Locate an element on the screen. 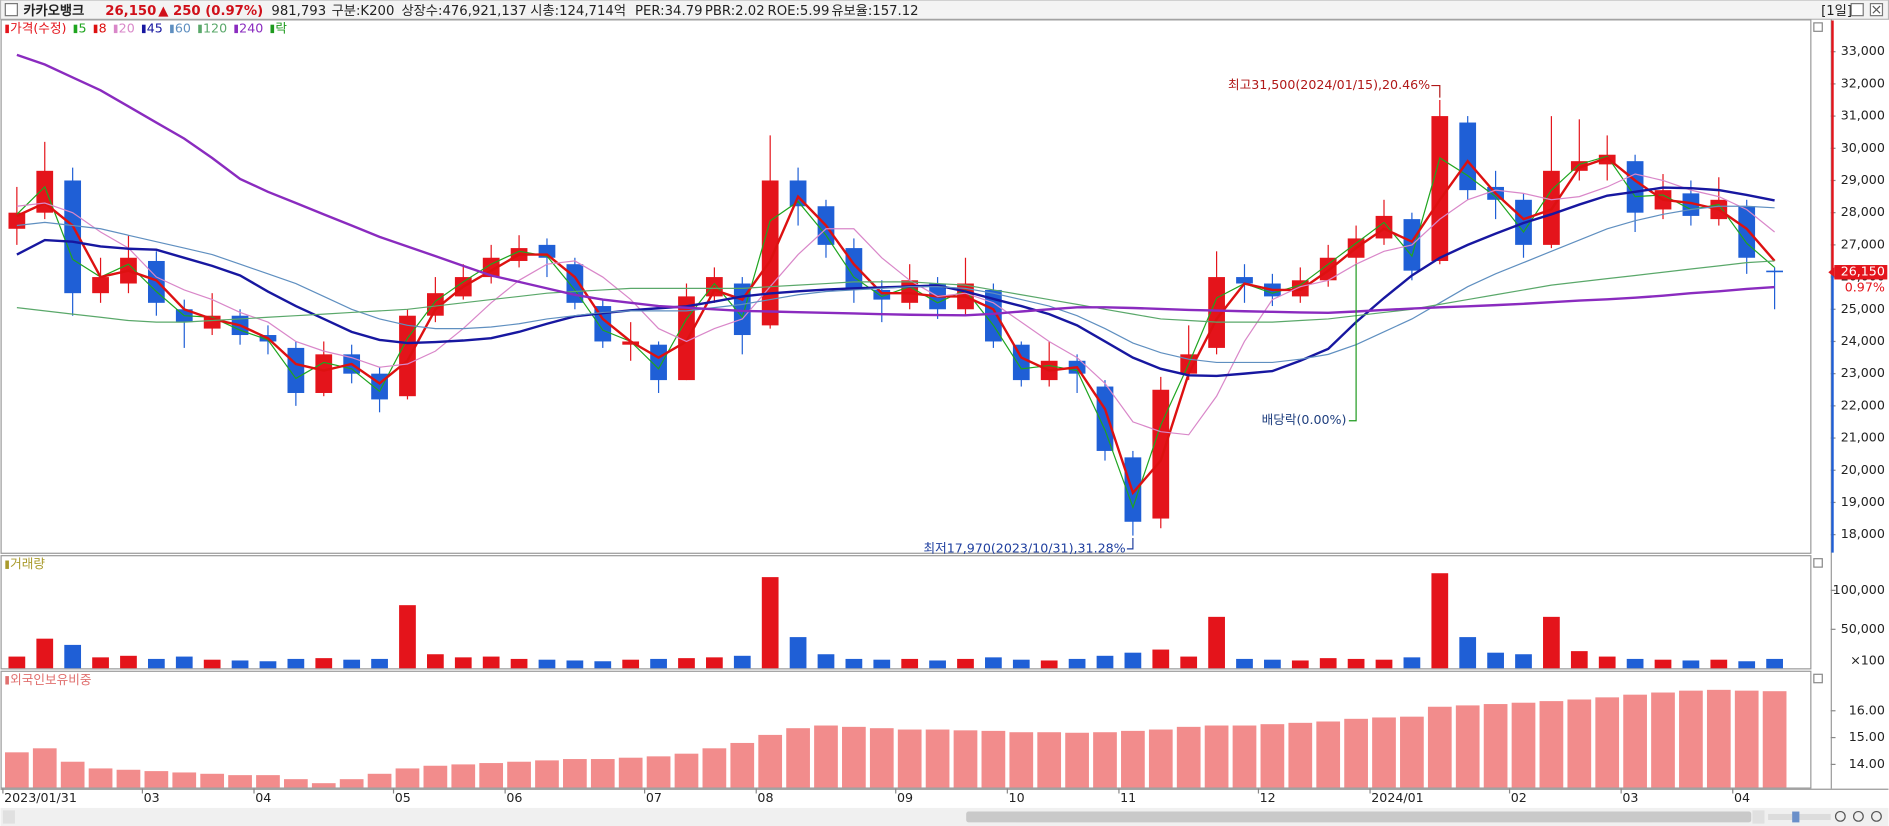 The image size is (1889, 826). x-tick-label: 07 is located at coordinates (654, 797).